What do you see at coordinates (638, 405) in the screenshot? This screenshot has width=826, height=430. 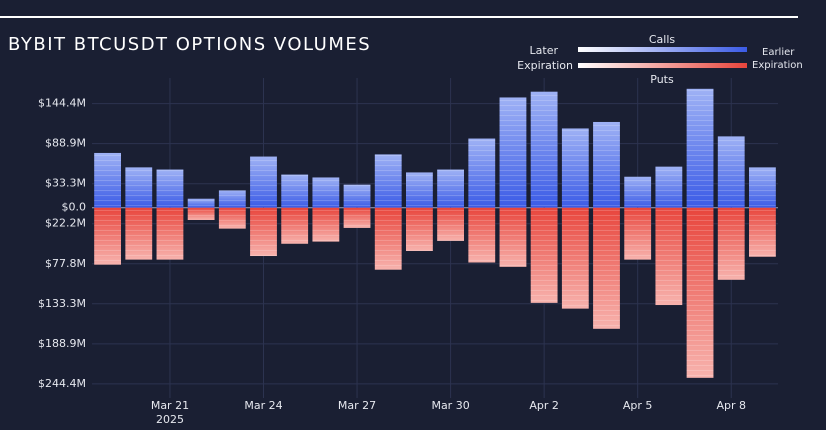 I see `x-tick-label: Apr 5` at bounding box center [638, 405].